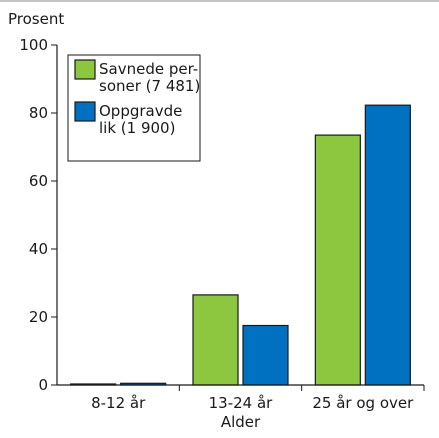 The height and width of the screenshot is (438, 439). Describe the element at coordinates (38, 215) in the screenshot. I see `y-axis-ticks: 0 20 40 60 80 100` at that location.